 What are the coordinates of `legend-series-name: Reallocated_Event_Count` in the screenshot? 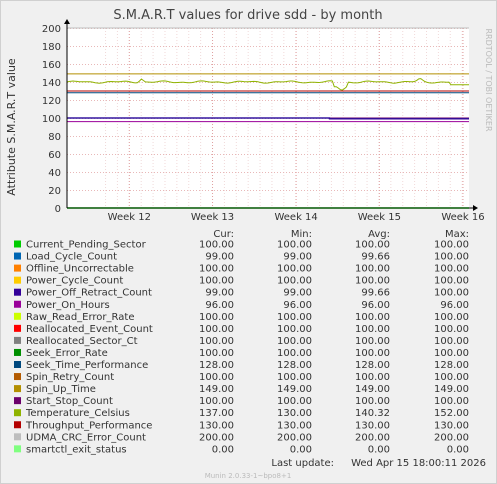 It's located at (89, 329).